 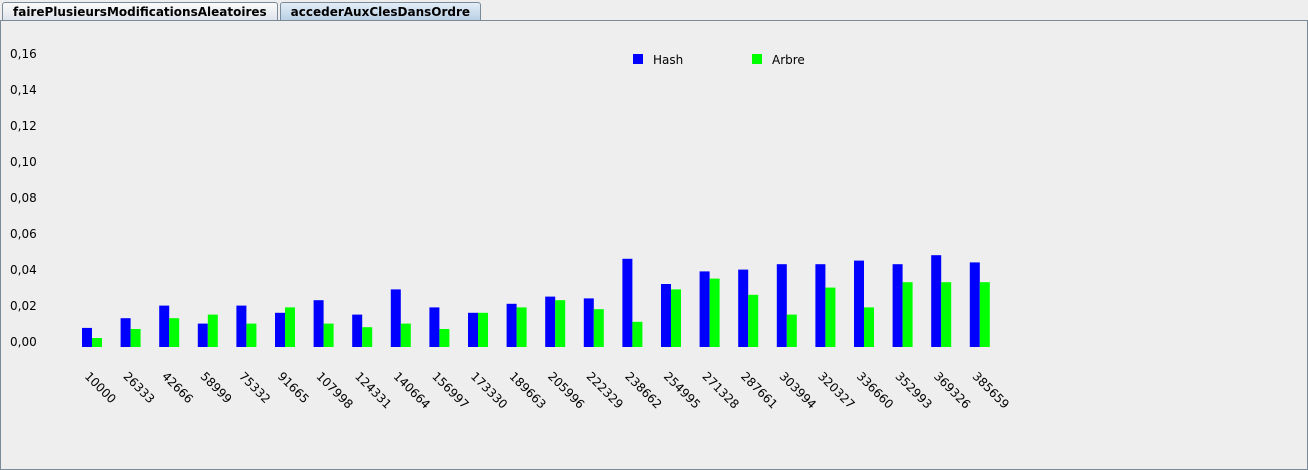 What do you see at coordinates (668, 60) in the screenshot?
I see `legend-label: Hash` at bounding box center [668, 60].